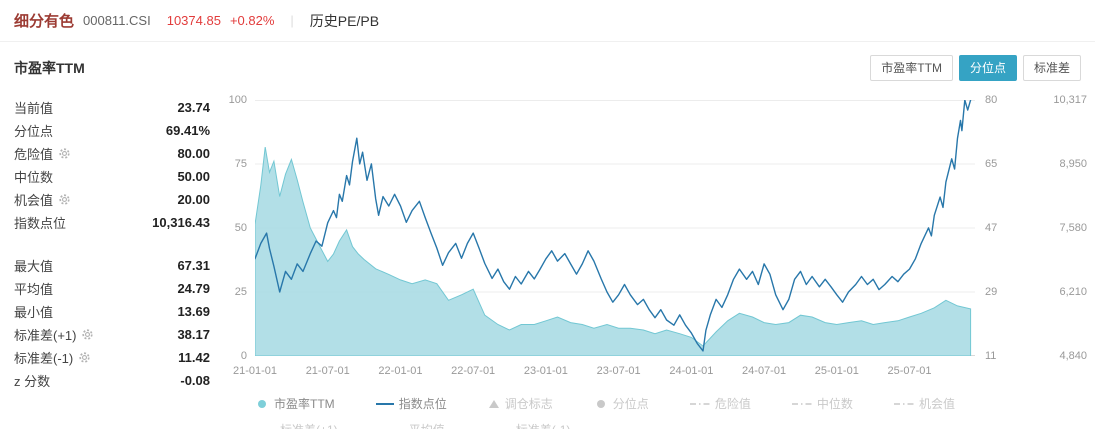  Describe the element at coordinates (528, 404) in the screenshot. I see `legend-label-rebalance-flag: 调仓标志` at that location.